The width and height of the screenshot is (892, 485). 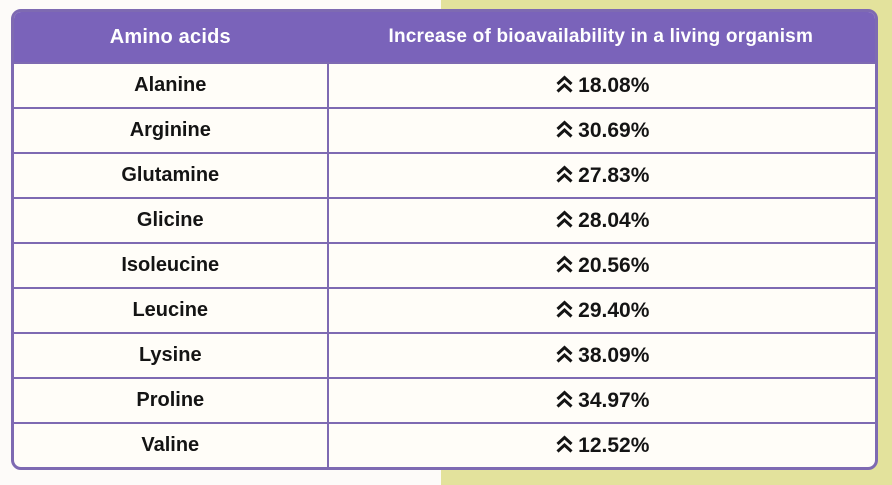 I want to click on bioavailability-value-cell: 27.83%, so click(x=600, y=175).